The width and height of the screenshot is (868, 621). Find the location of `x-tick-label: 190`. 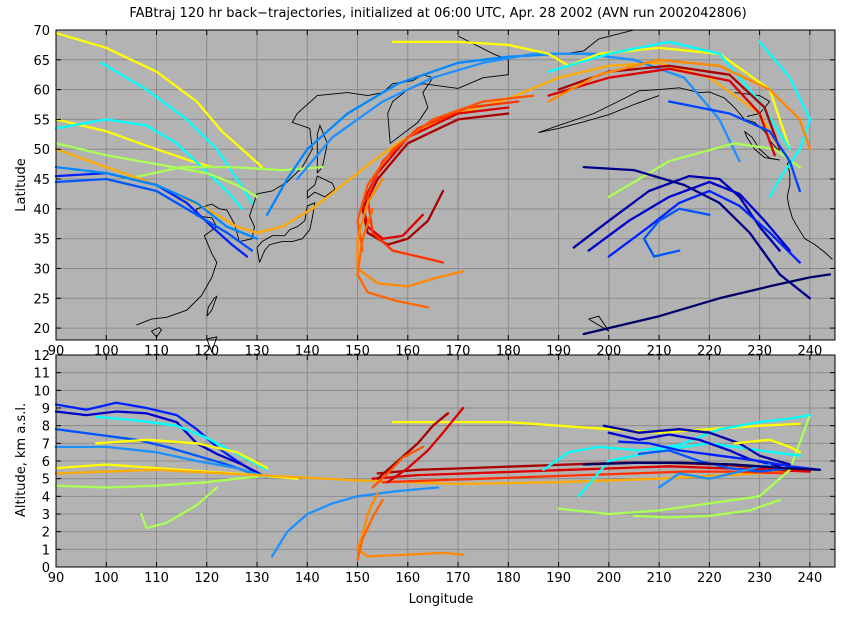

x-tick-label: 190 is located at coordinates (558, 578).